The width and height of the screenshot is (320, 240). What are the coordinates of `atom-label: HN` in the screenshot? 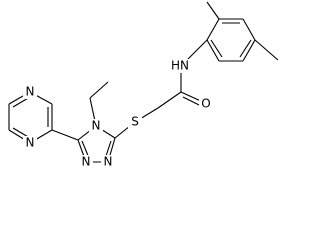 It's located at (180, 66).